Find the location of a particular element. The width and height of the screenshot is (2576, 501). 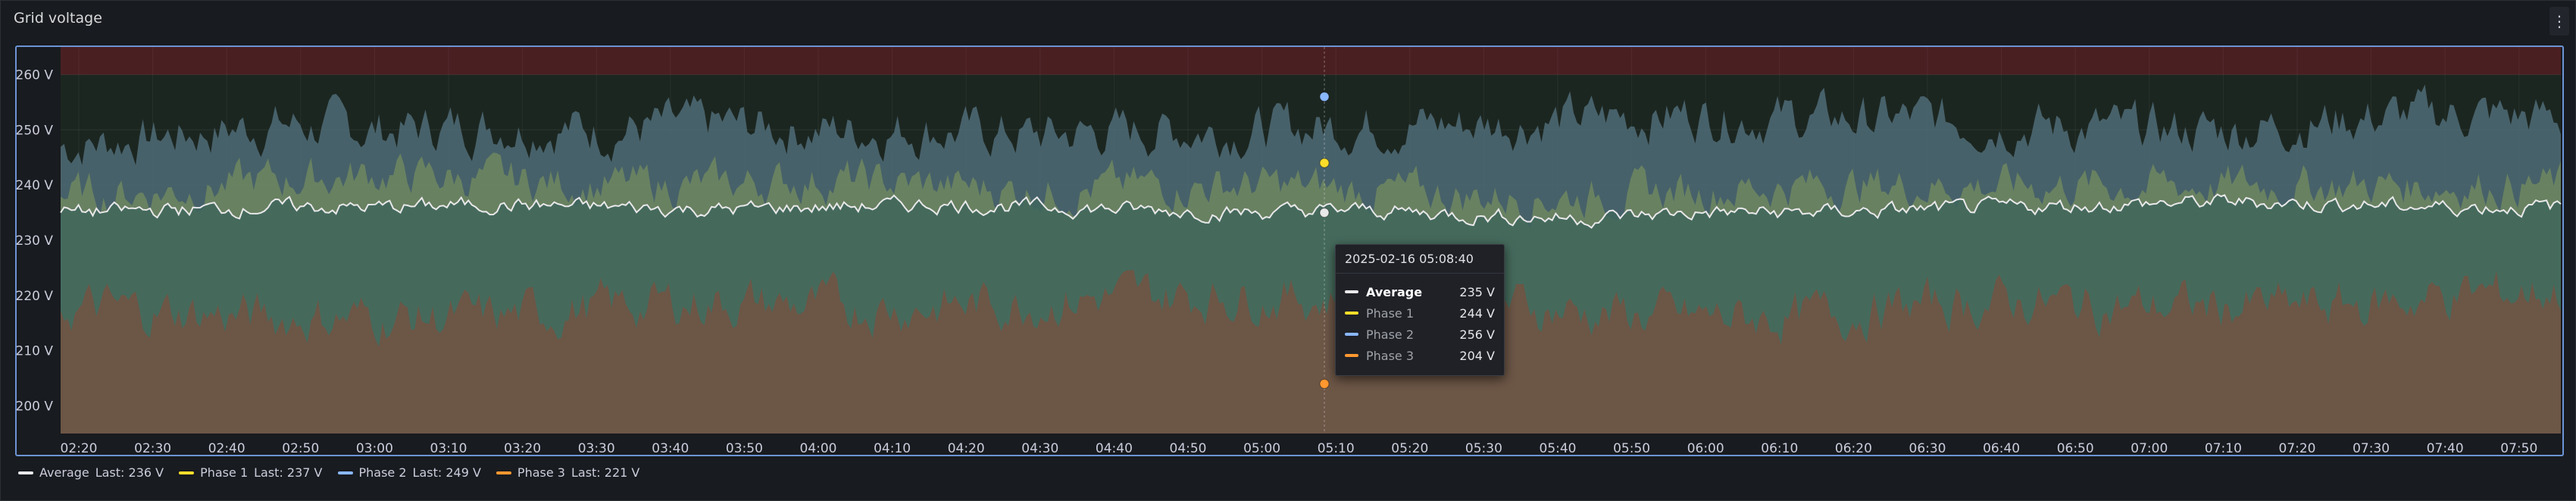

x-tick-label: 06:50 is located at coordinates (2075, 448).